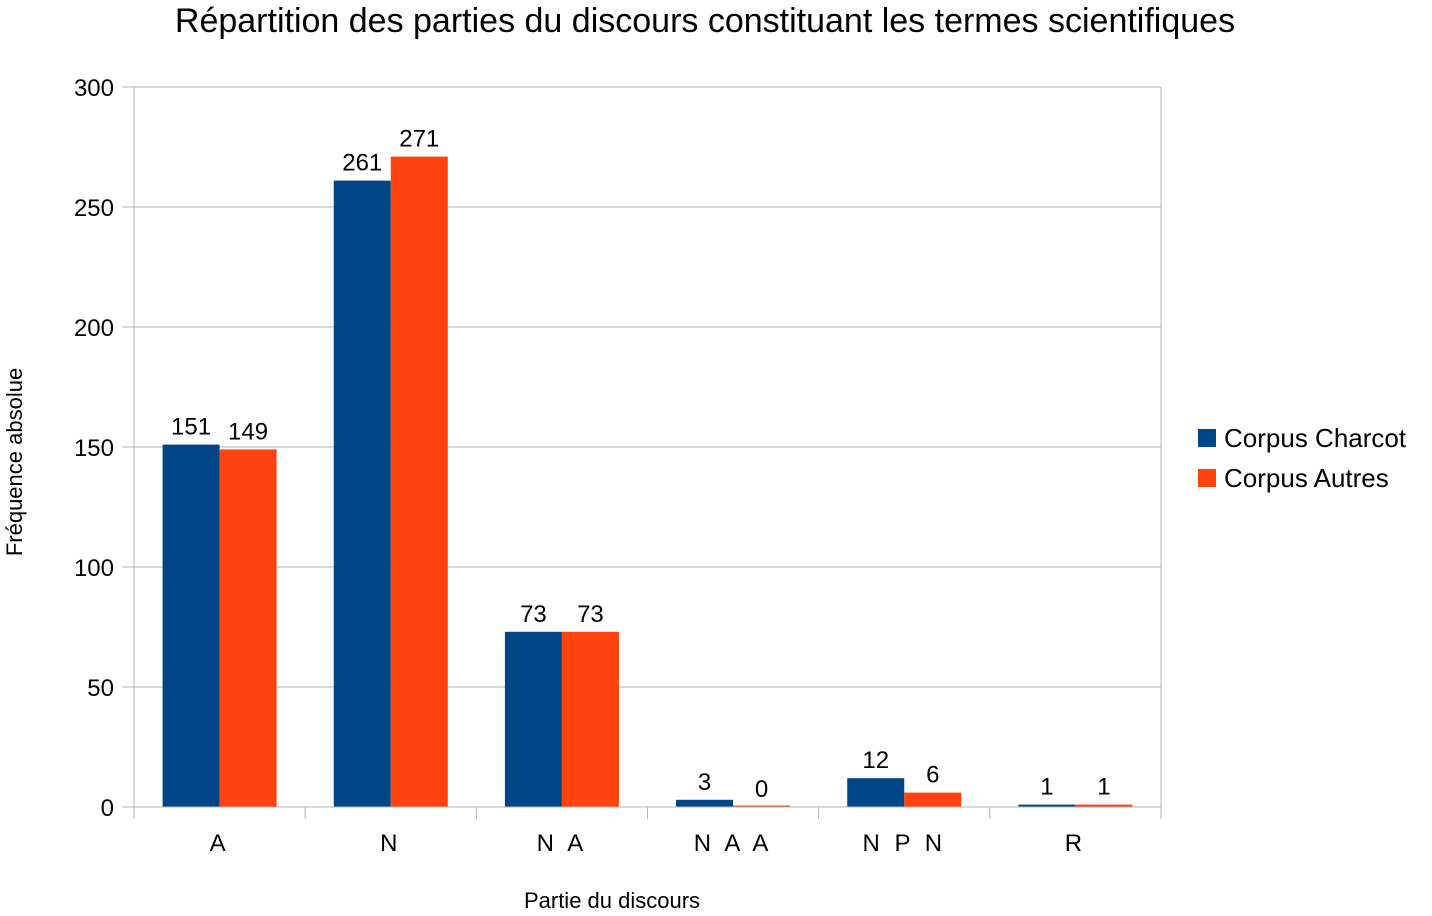  What do you see at coordinates (94, 568) in the screenshot?
I see `y-tick-label: 100` at bounding box center [94, 568].